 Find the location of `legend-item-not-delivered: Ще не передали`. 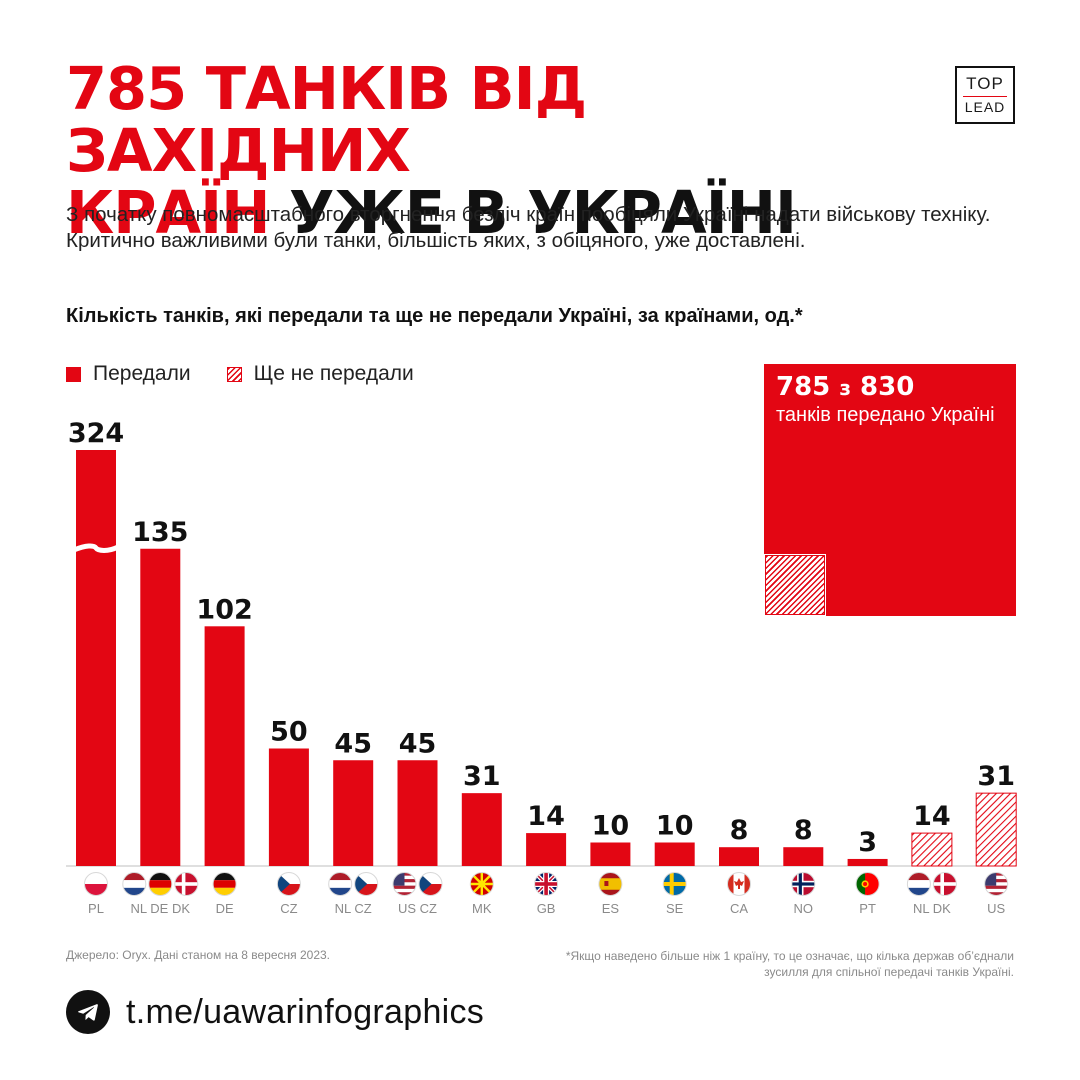

legend-item-not-delivered: Ще не передали is located at coordinates (320, 374).